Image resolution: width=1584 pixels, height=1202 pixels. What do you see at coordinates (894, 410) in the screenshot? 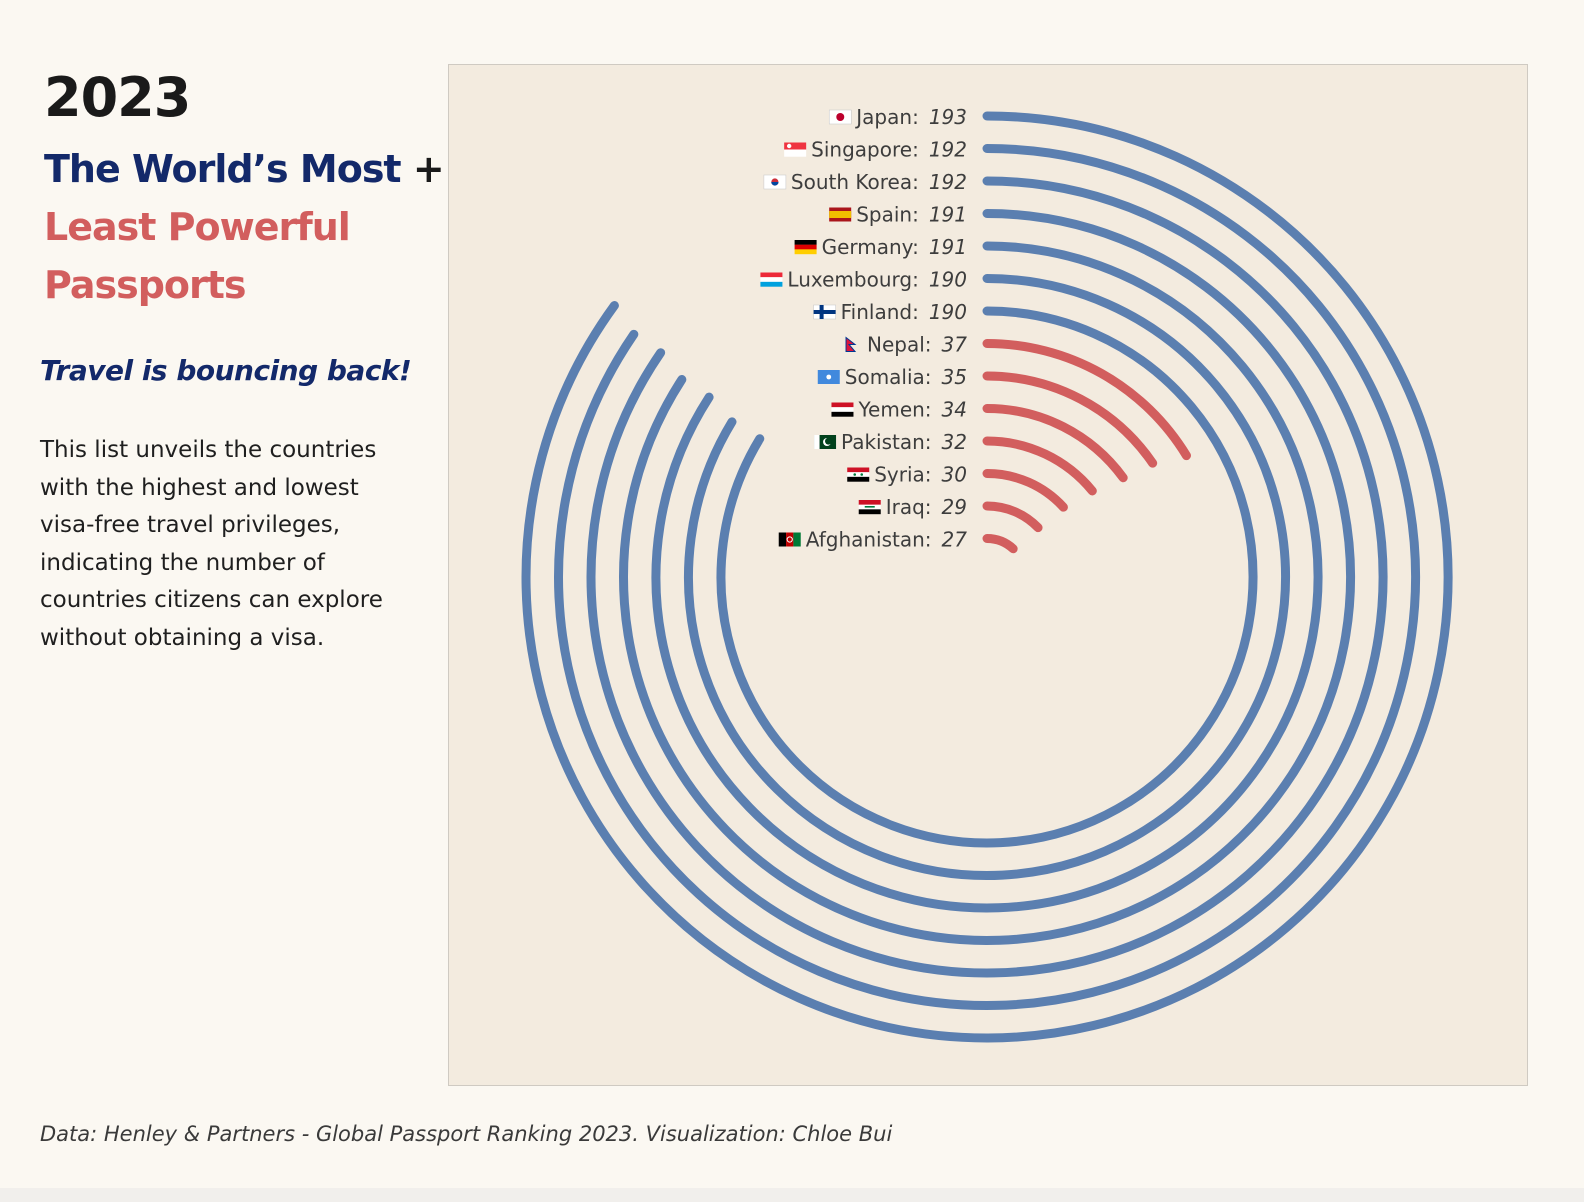
I see `country-label-yemen: Yemen:` at bounding box center [894, 410].